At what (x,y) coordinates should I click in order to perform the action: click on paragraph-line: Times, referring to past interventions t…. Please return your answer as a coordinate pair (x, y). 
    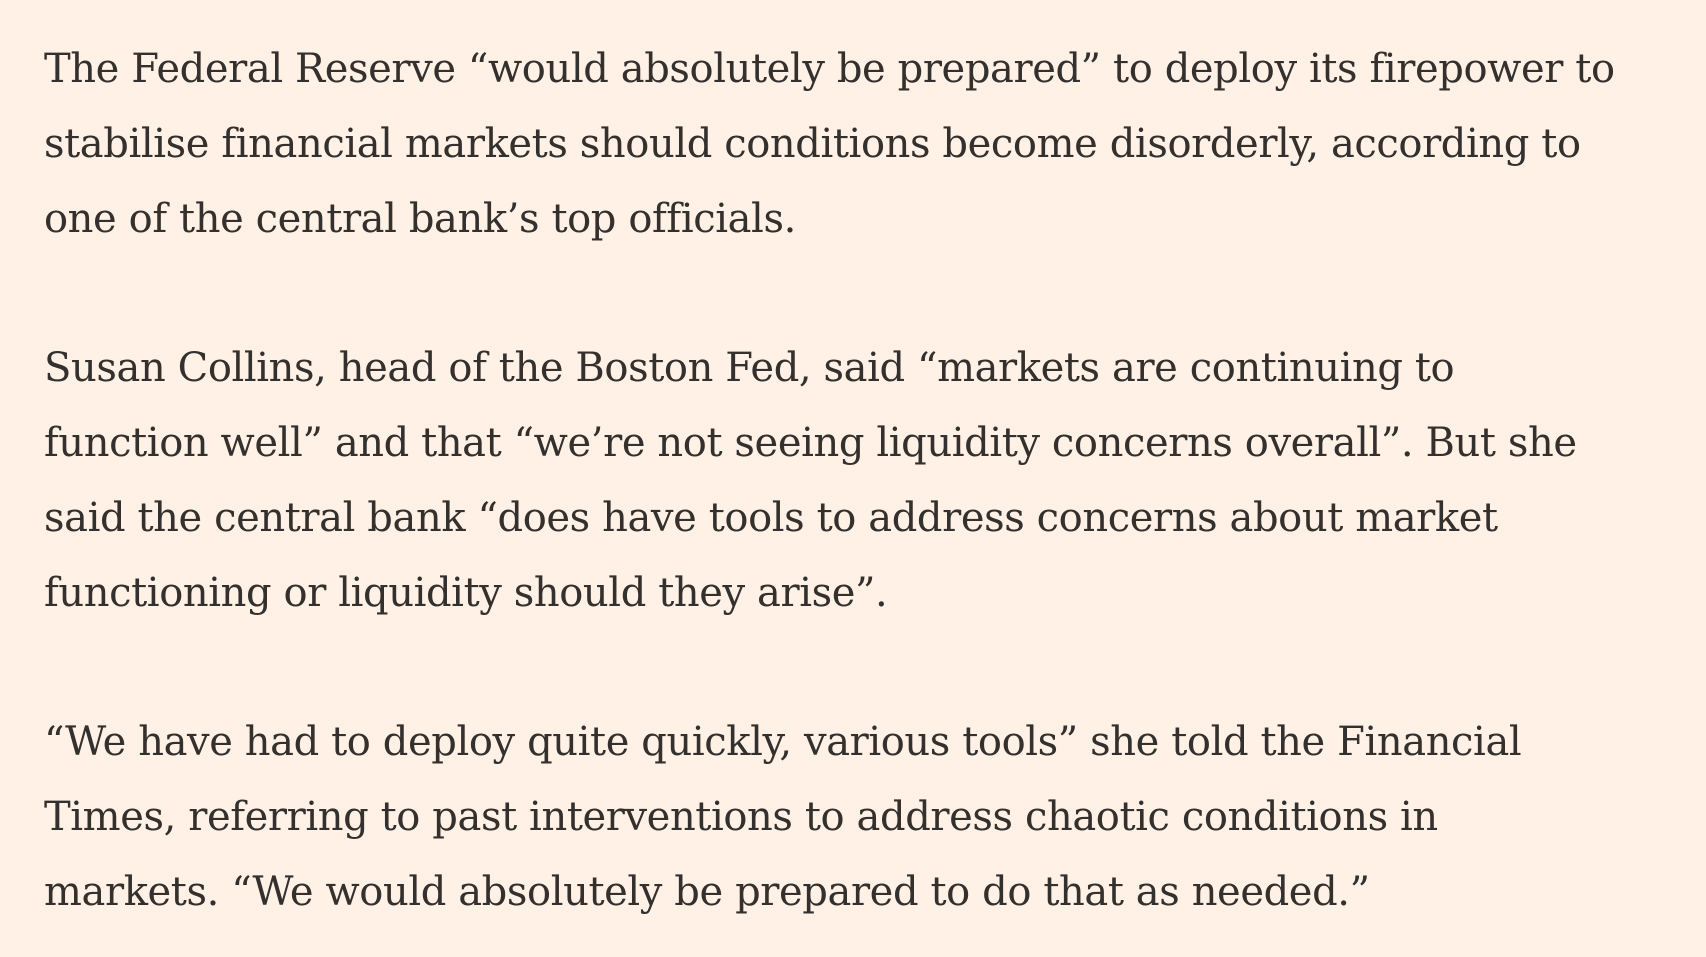
    Looking at the image, I should click on (741, 817).